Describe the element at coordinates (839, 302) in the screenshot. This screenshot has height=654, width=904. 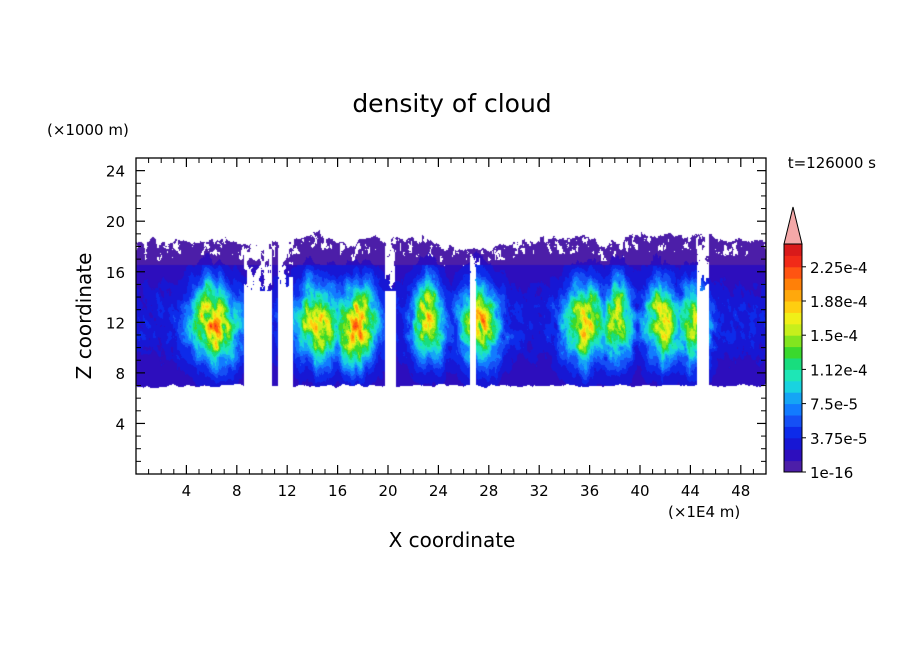
I see `colorbar-label: 1.88e-4` at that location.